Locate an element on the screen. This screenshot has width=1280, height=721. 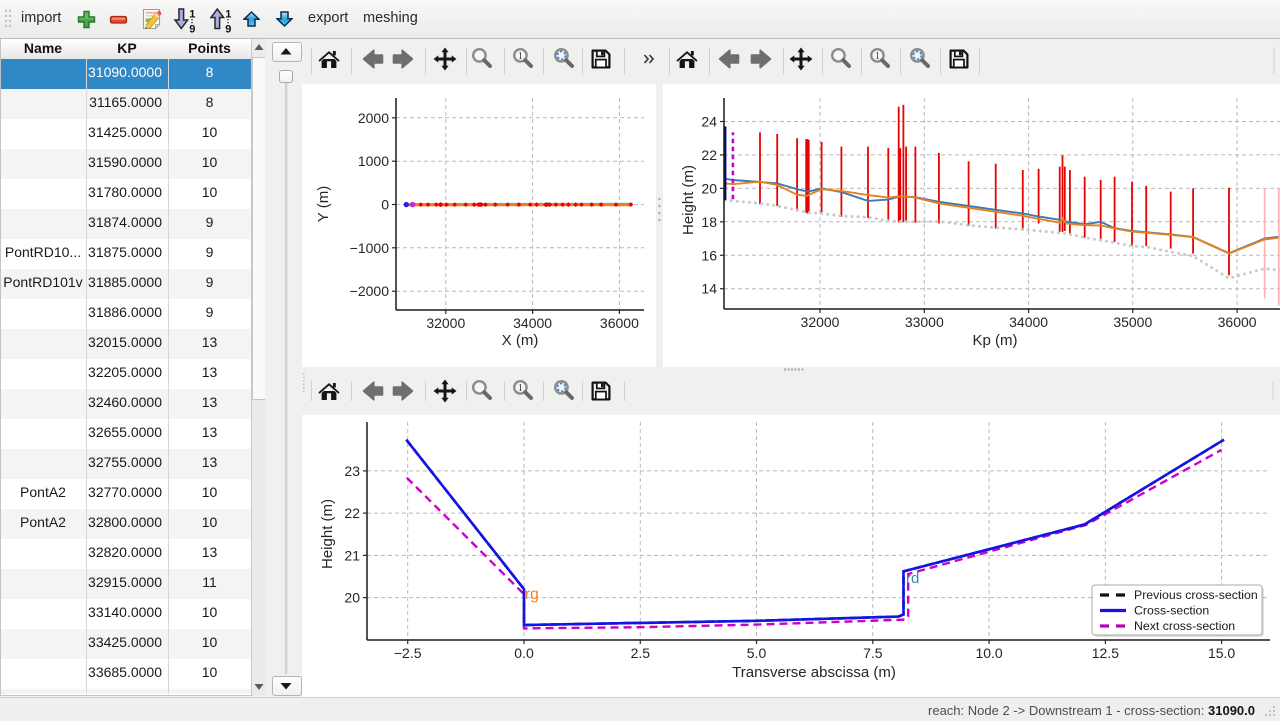
svg-text: rd is located at coordinates (912, 578).